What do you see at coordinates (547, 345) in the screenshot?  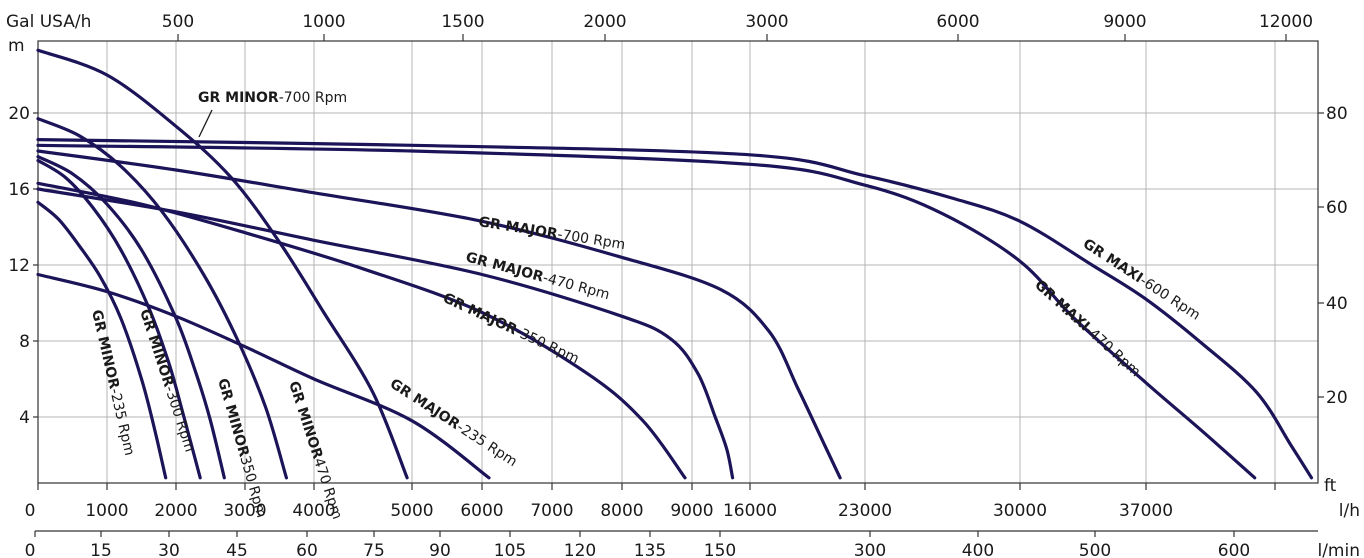 I see `curve-speed: -350 Rpm` at bounding box center [547, 345].